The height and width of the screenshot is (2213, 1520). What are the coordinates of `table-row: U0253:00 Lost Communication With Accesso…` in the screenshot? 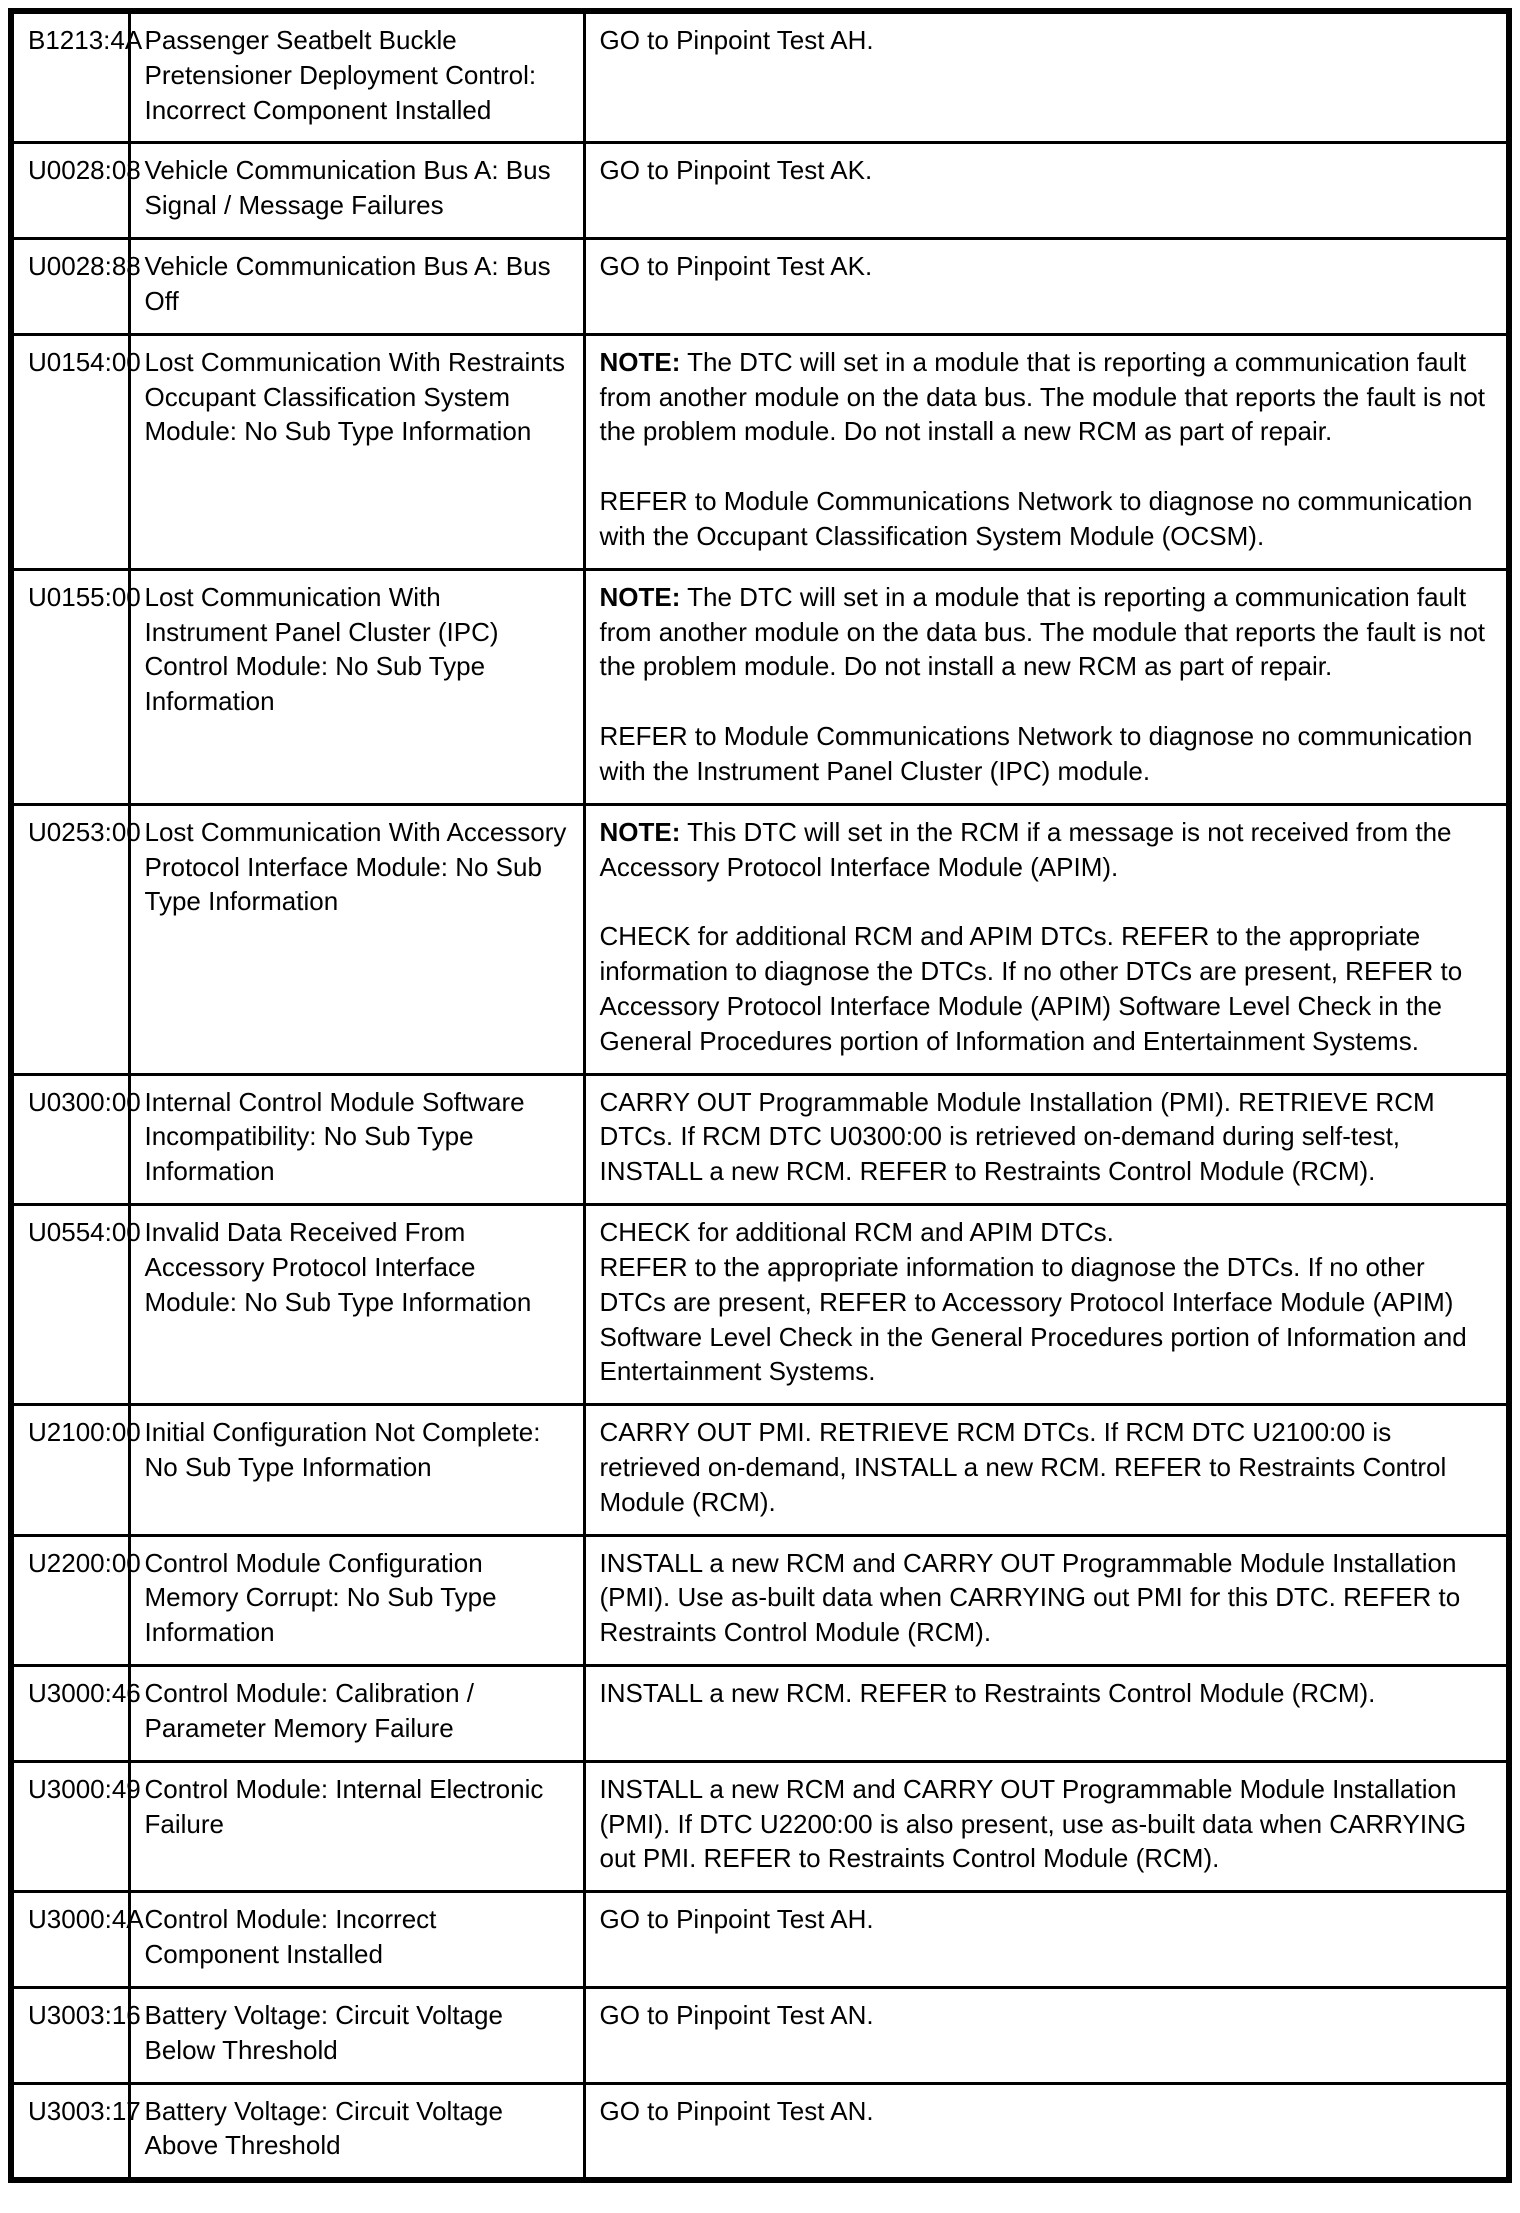 It's located at (760, 939).